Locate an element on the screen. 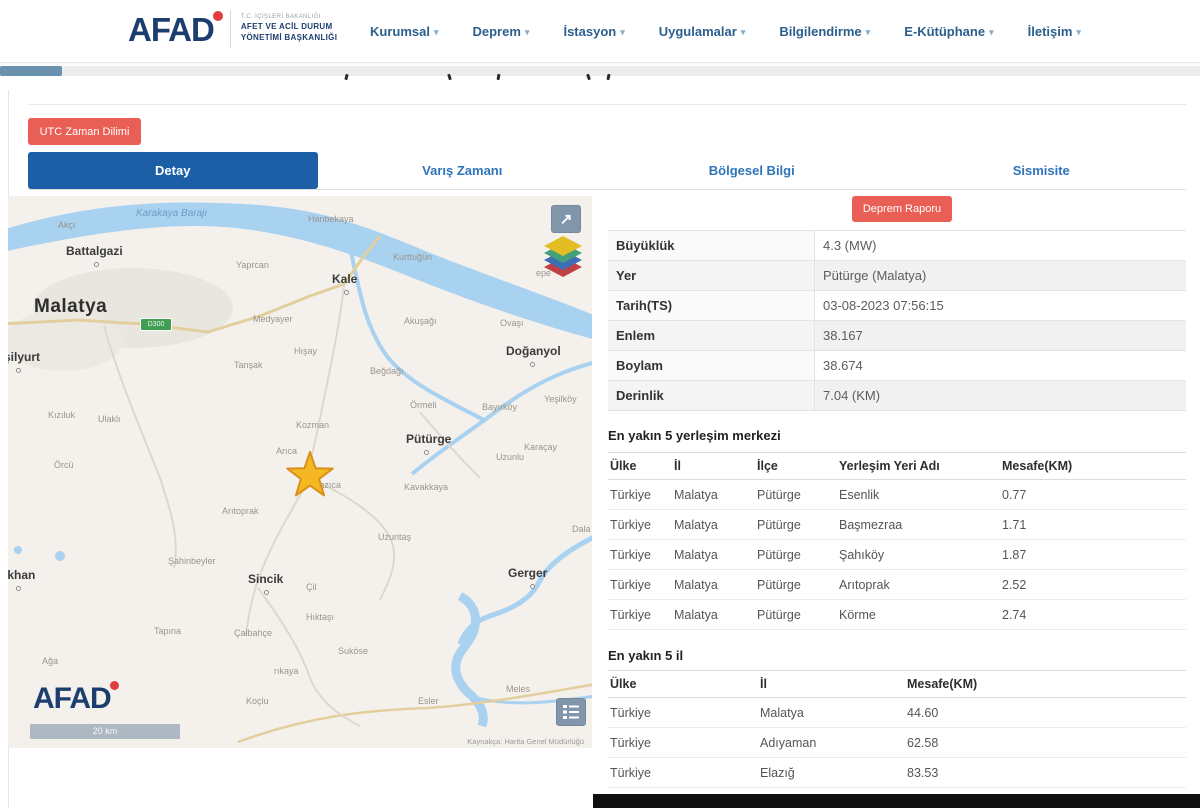 This screenshot has width=1200, height=808. tab-sismisite: Sismisite is located at coordinates (1041, 170).